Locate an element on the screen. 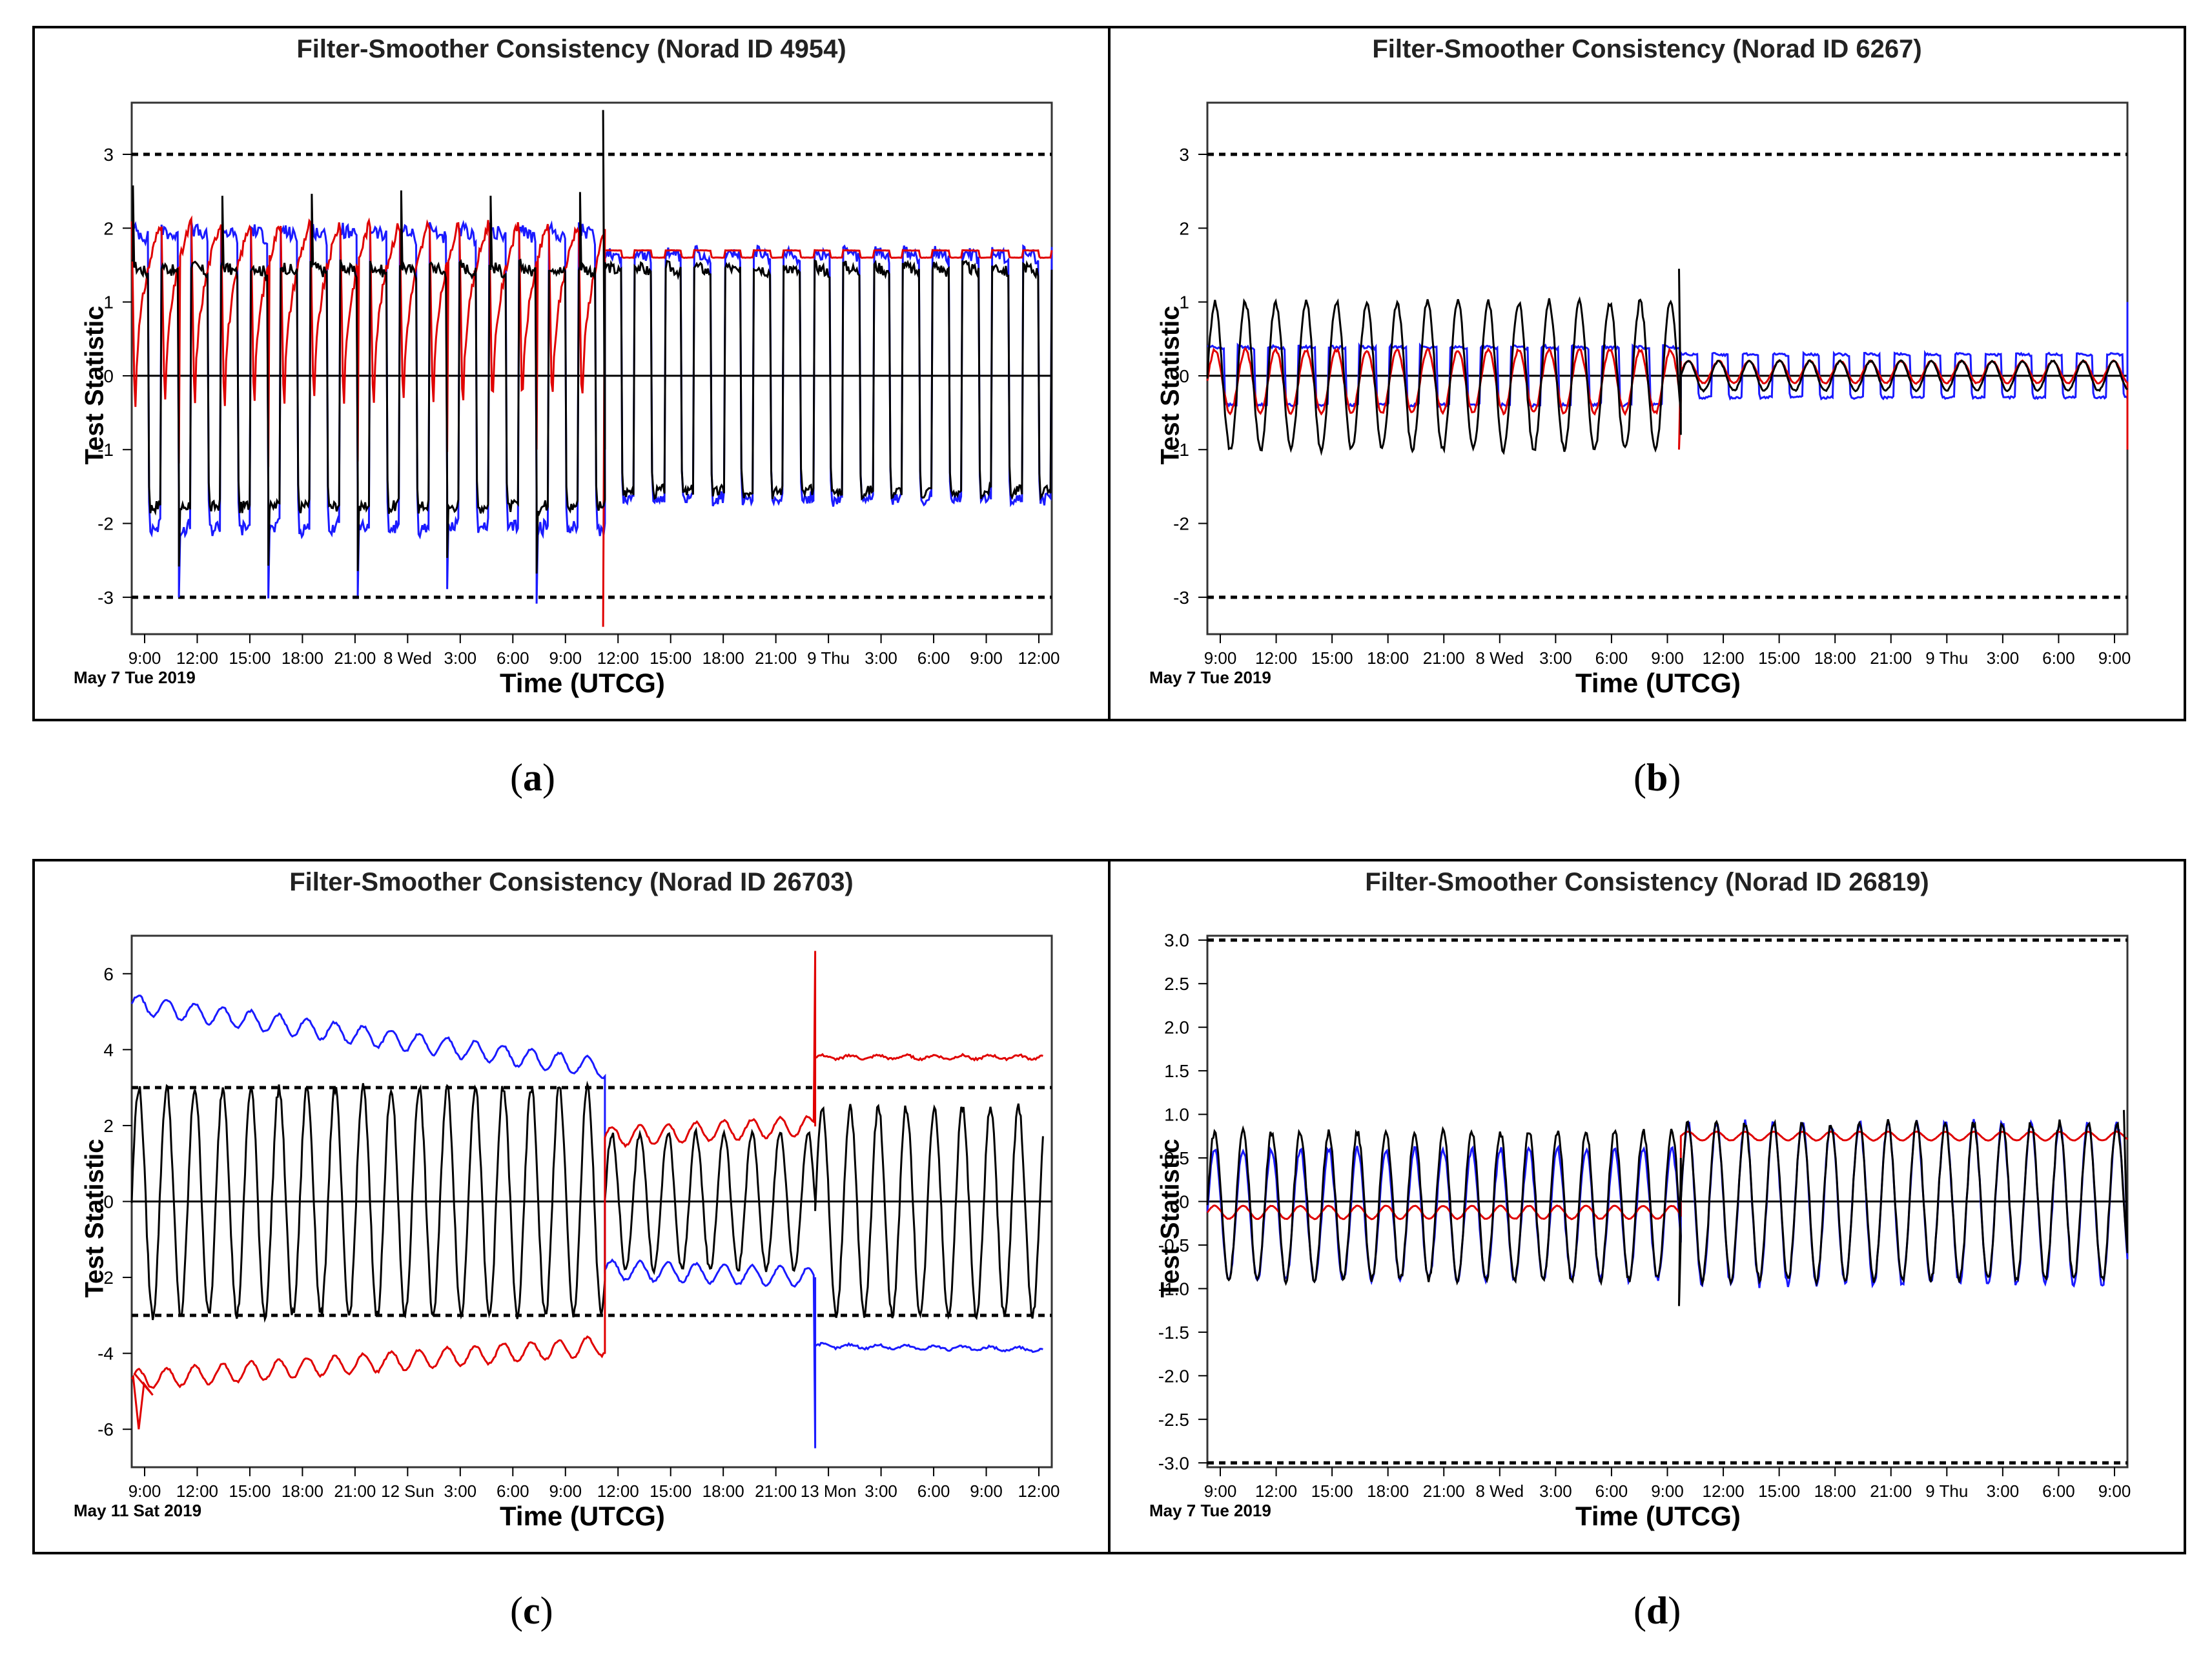 The image size is (2212, 1670). y-tick-label: 2.5 is located at coordinates (1176, 984).